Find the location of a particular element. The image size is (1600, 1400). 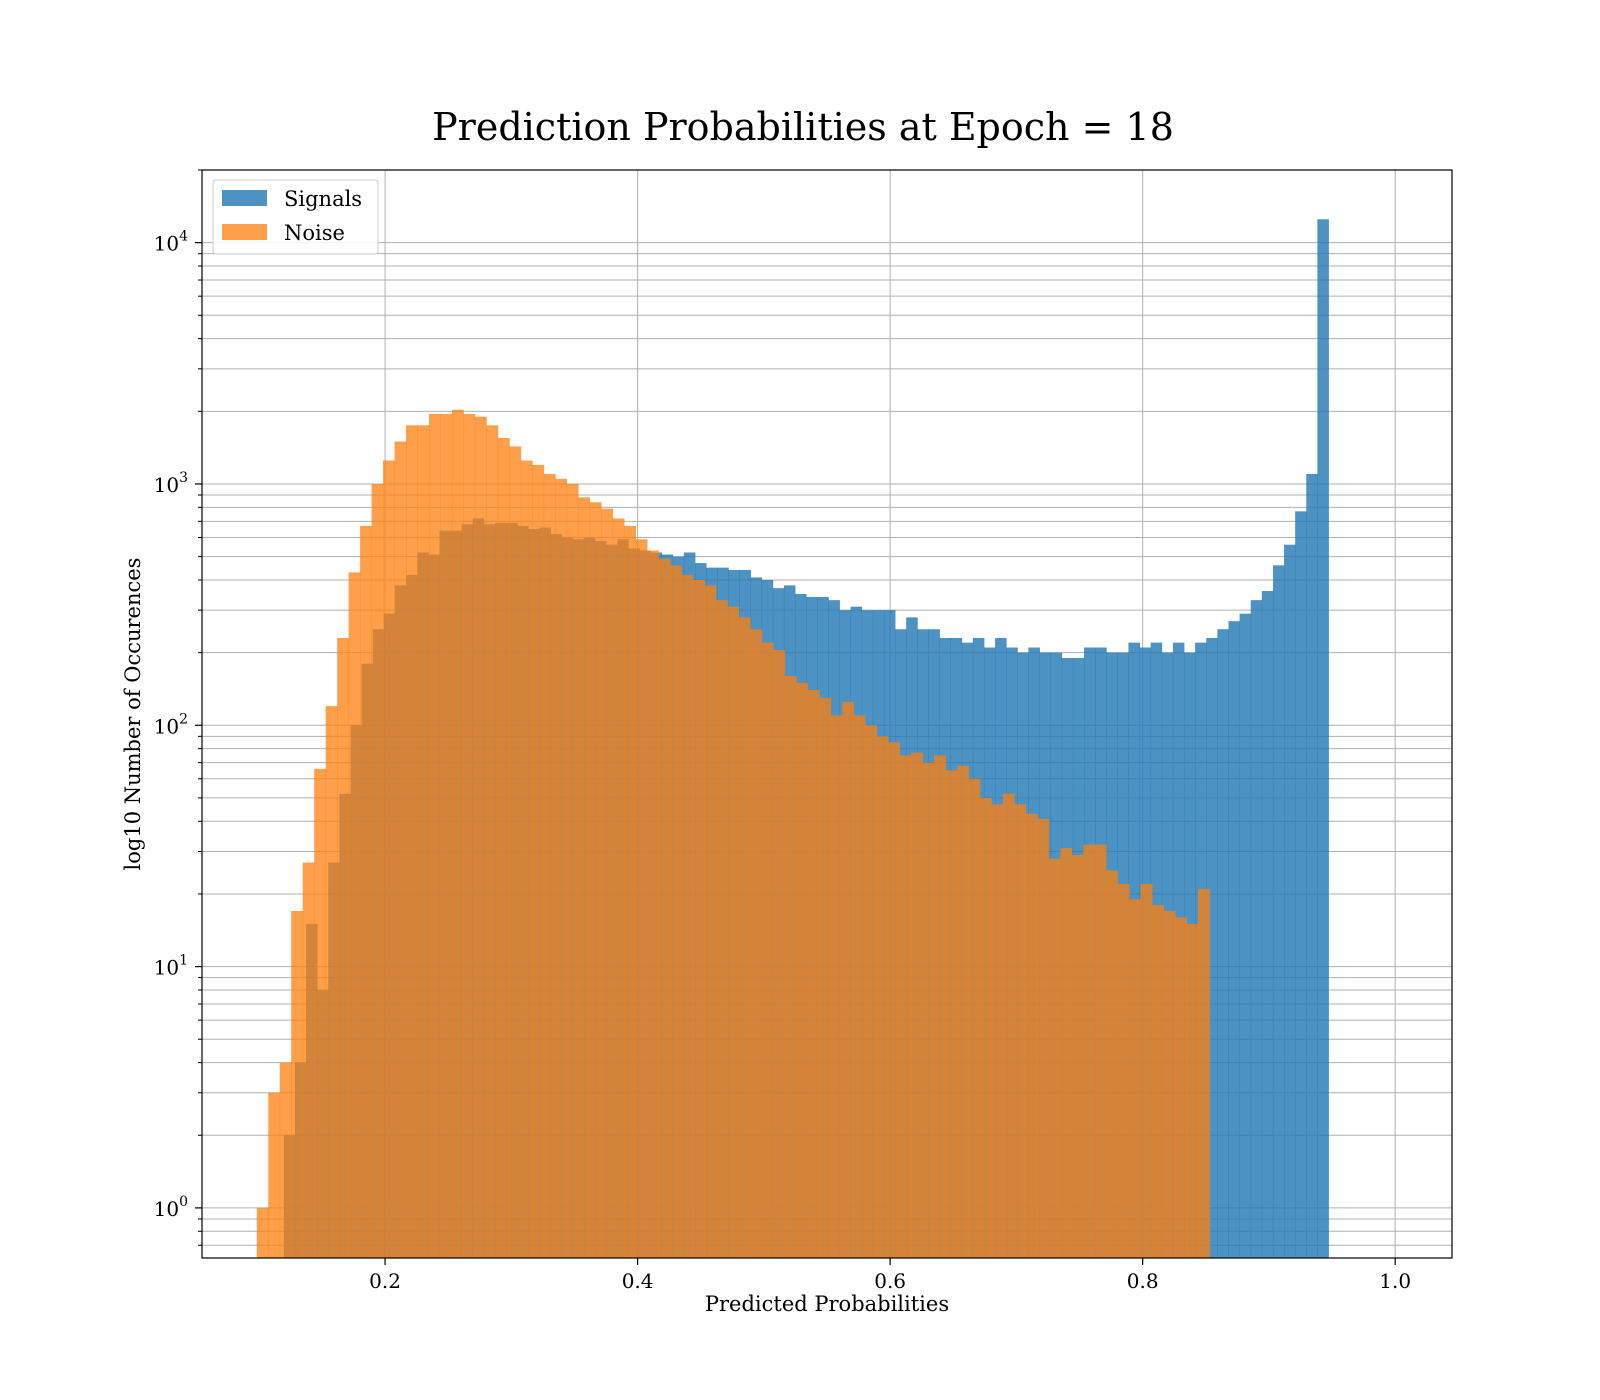

x-tick-label: 0.6 is located at coordinates (890, 1281).